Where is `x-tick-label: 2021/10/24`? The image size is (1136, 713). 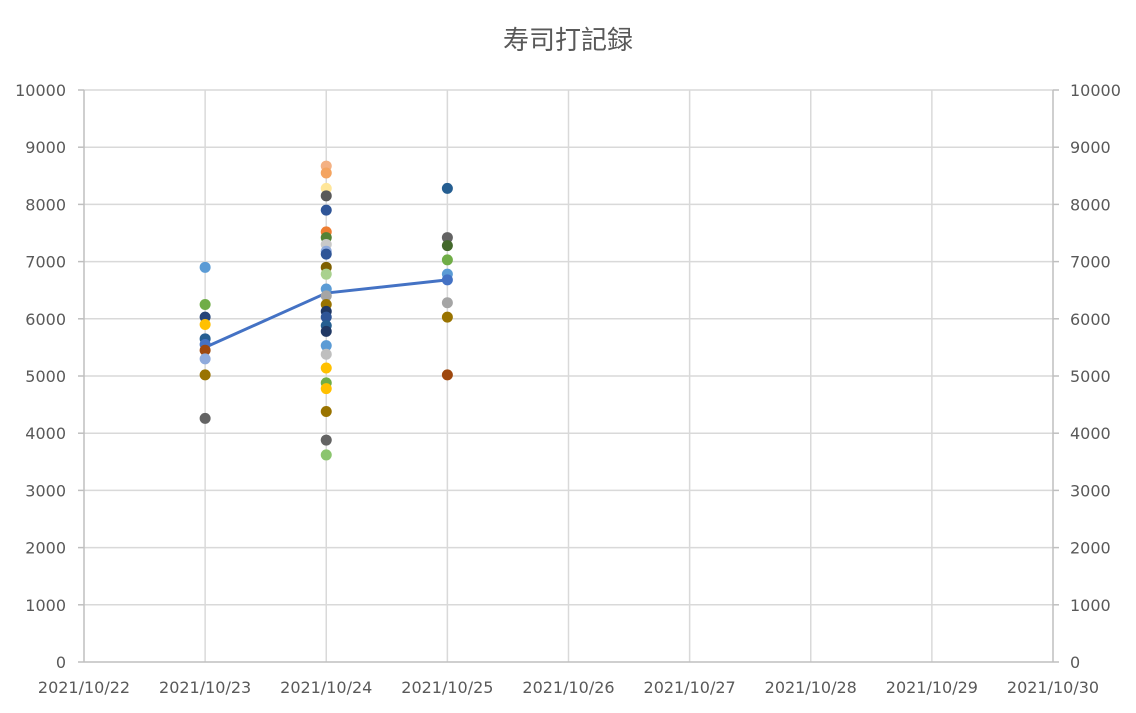 x-tick-label: 2021/10/24 is located at coordinates (326, 687).